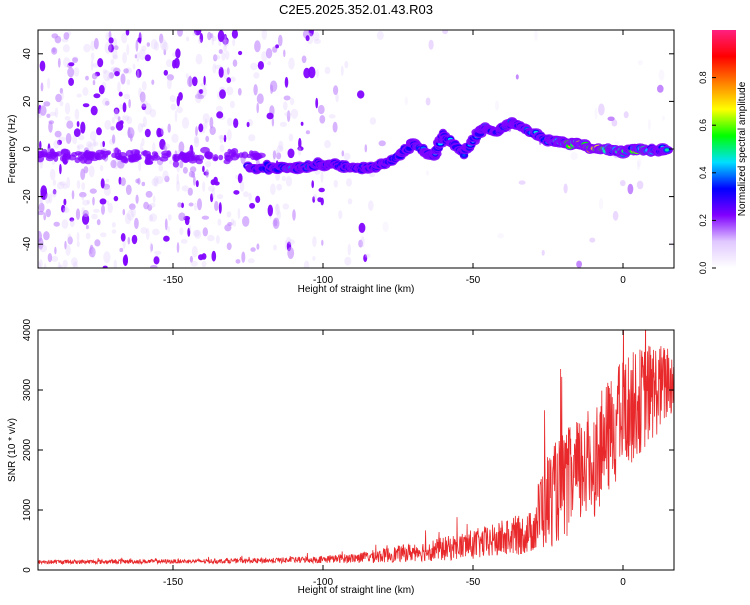 Image resolution: width=750 pixels, height=605 pixels. I want to click on top-x-tick-label: -150, so click(173, 280).